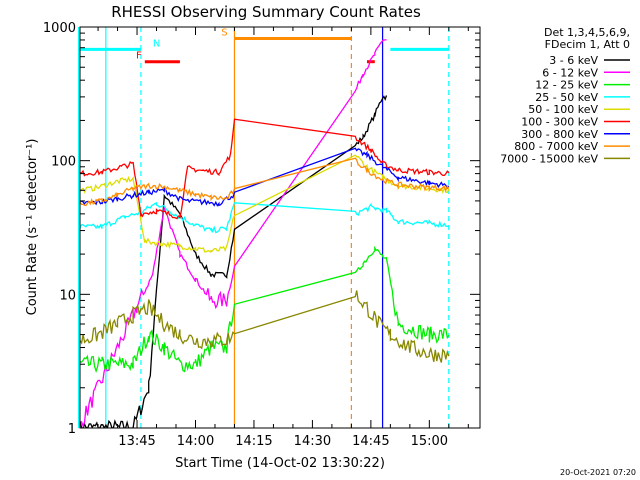 The width and height of the screenshot is (640, 480). I want to click on legend-entry-label: 25 - 50 keV, so click(566, 97).